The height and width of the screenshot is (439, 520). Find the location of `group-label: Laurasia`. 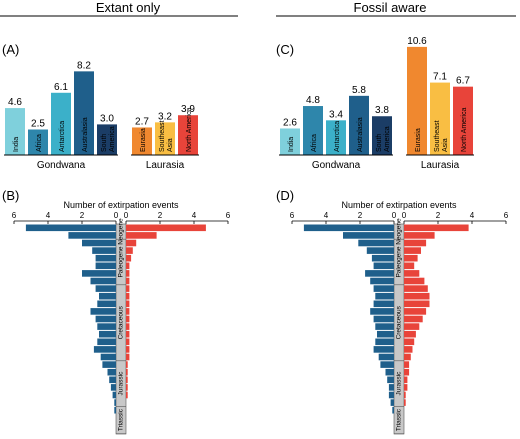

group-label: Laurasia is located at coordinates (440, 165).